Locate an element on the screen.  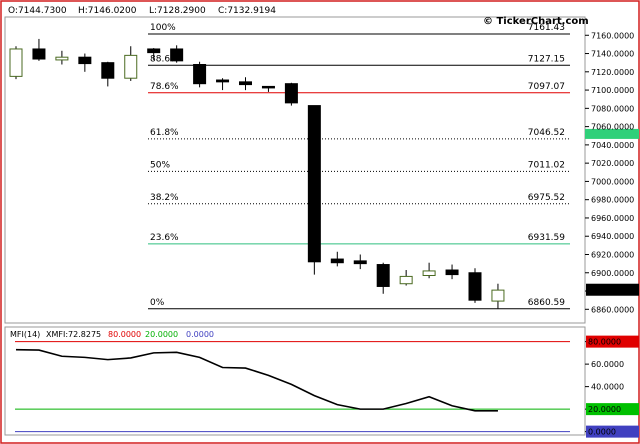
fib-percent-label: 78.6% is located at coordinates (164, 87).